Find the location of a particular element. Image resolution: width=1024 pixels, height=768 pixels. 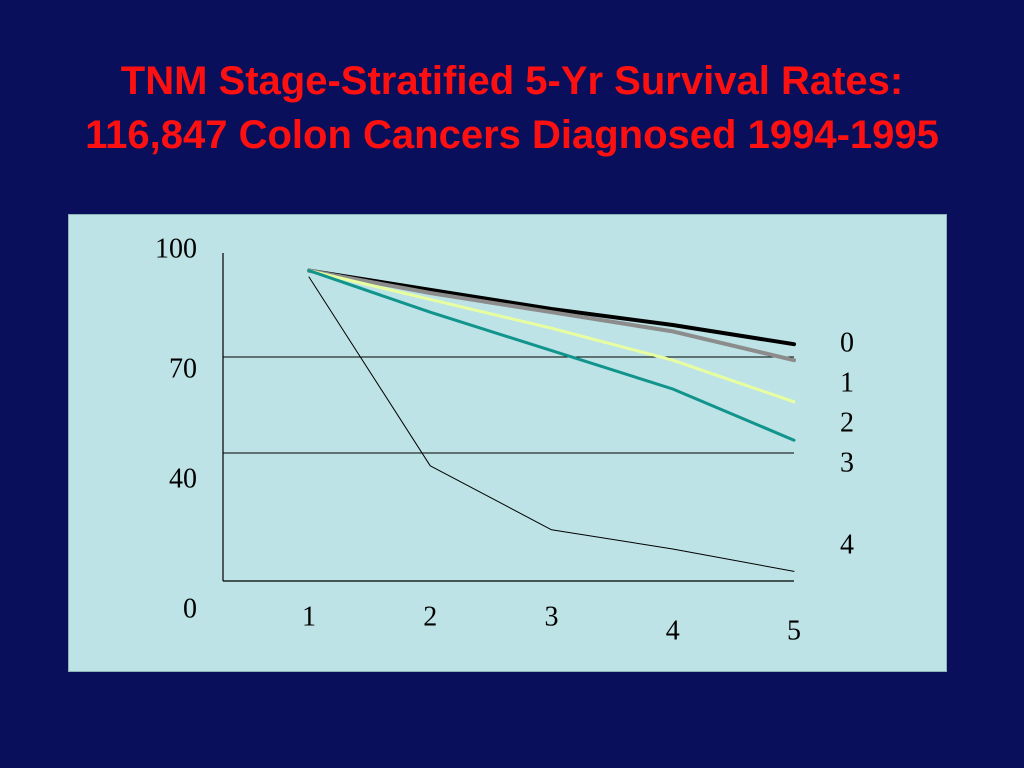

y-tick-label-0: 0 is located at coordinates (190, 608).